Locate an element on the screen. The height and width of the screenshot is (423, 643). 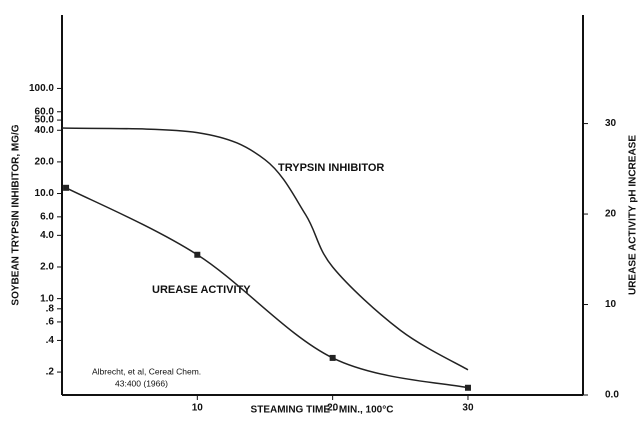
y-tick-label: 10.0 is located at coordinates (45, 193).